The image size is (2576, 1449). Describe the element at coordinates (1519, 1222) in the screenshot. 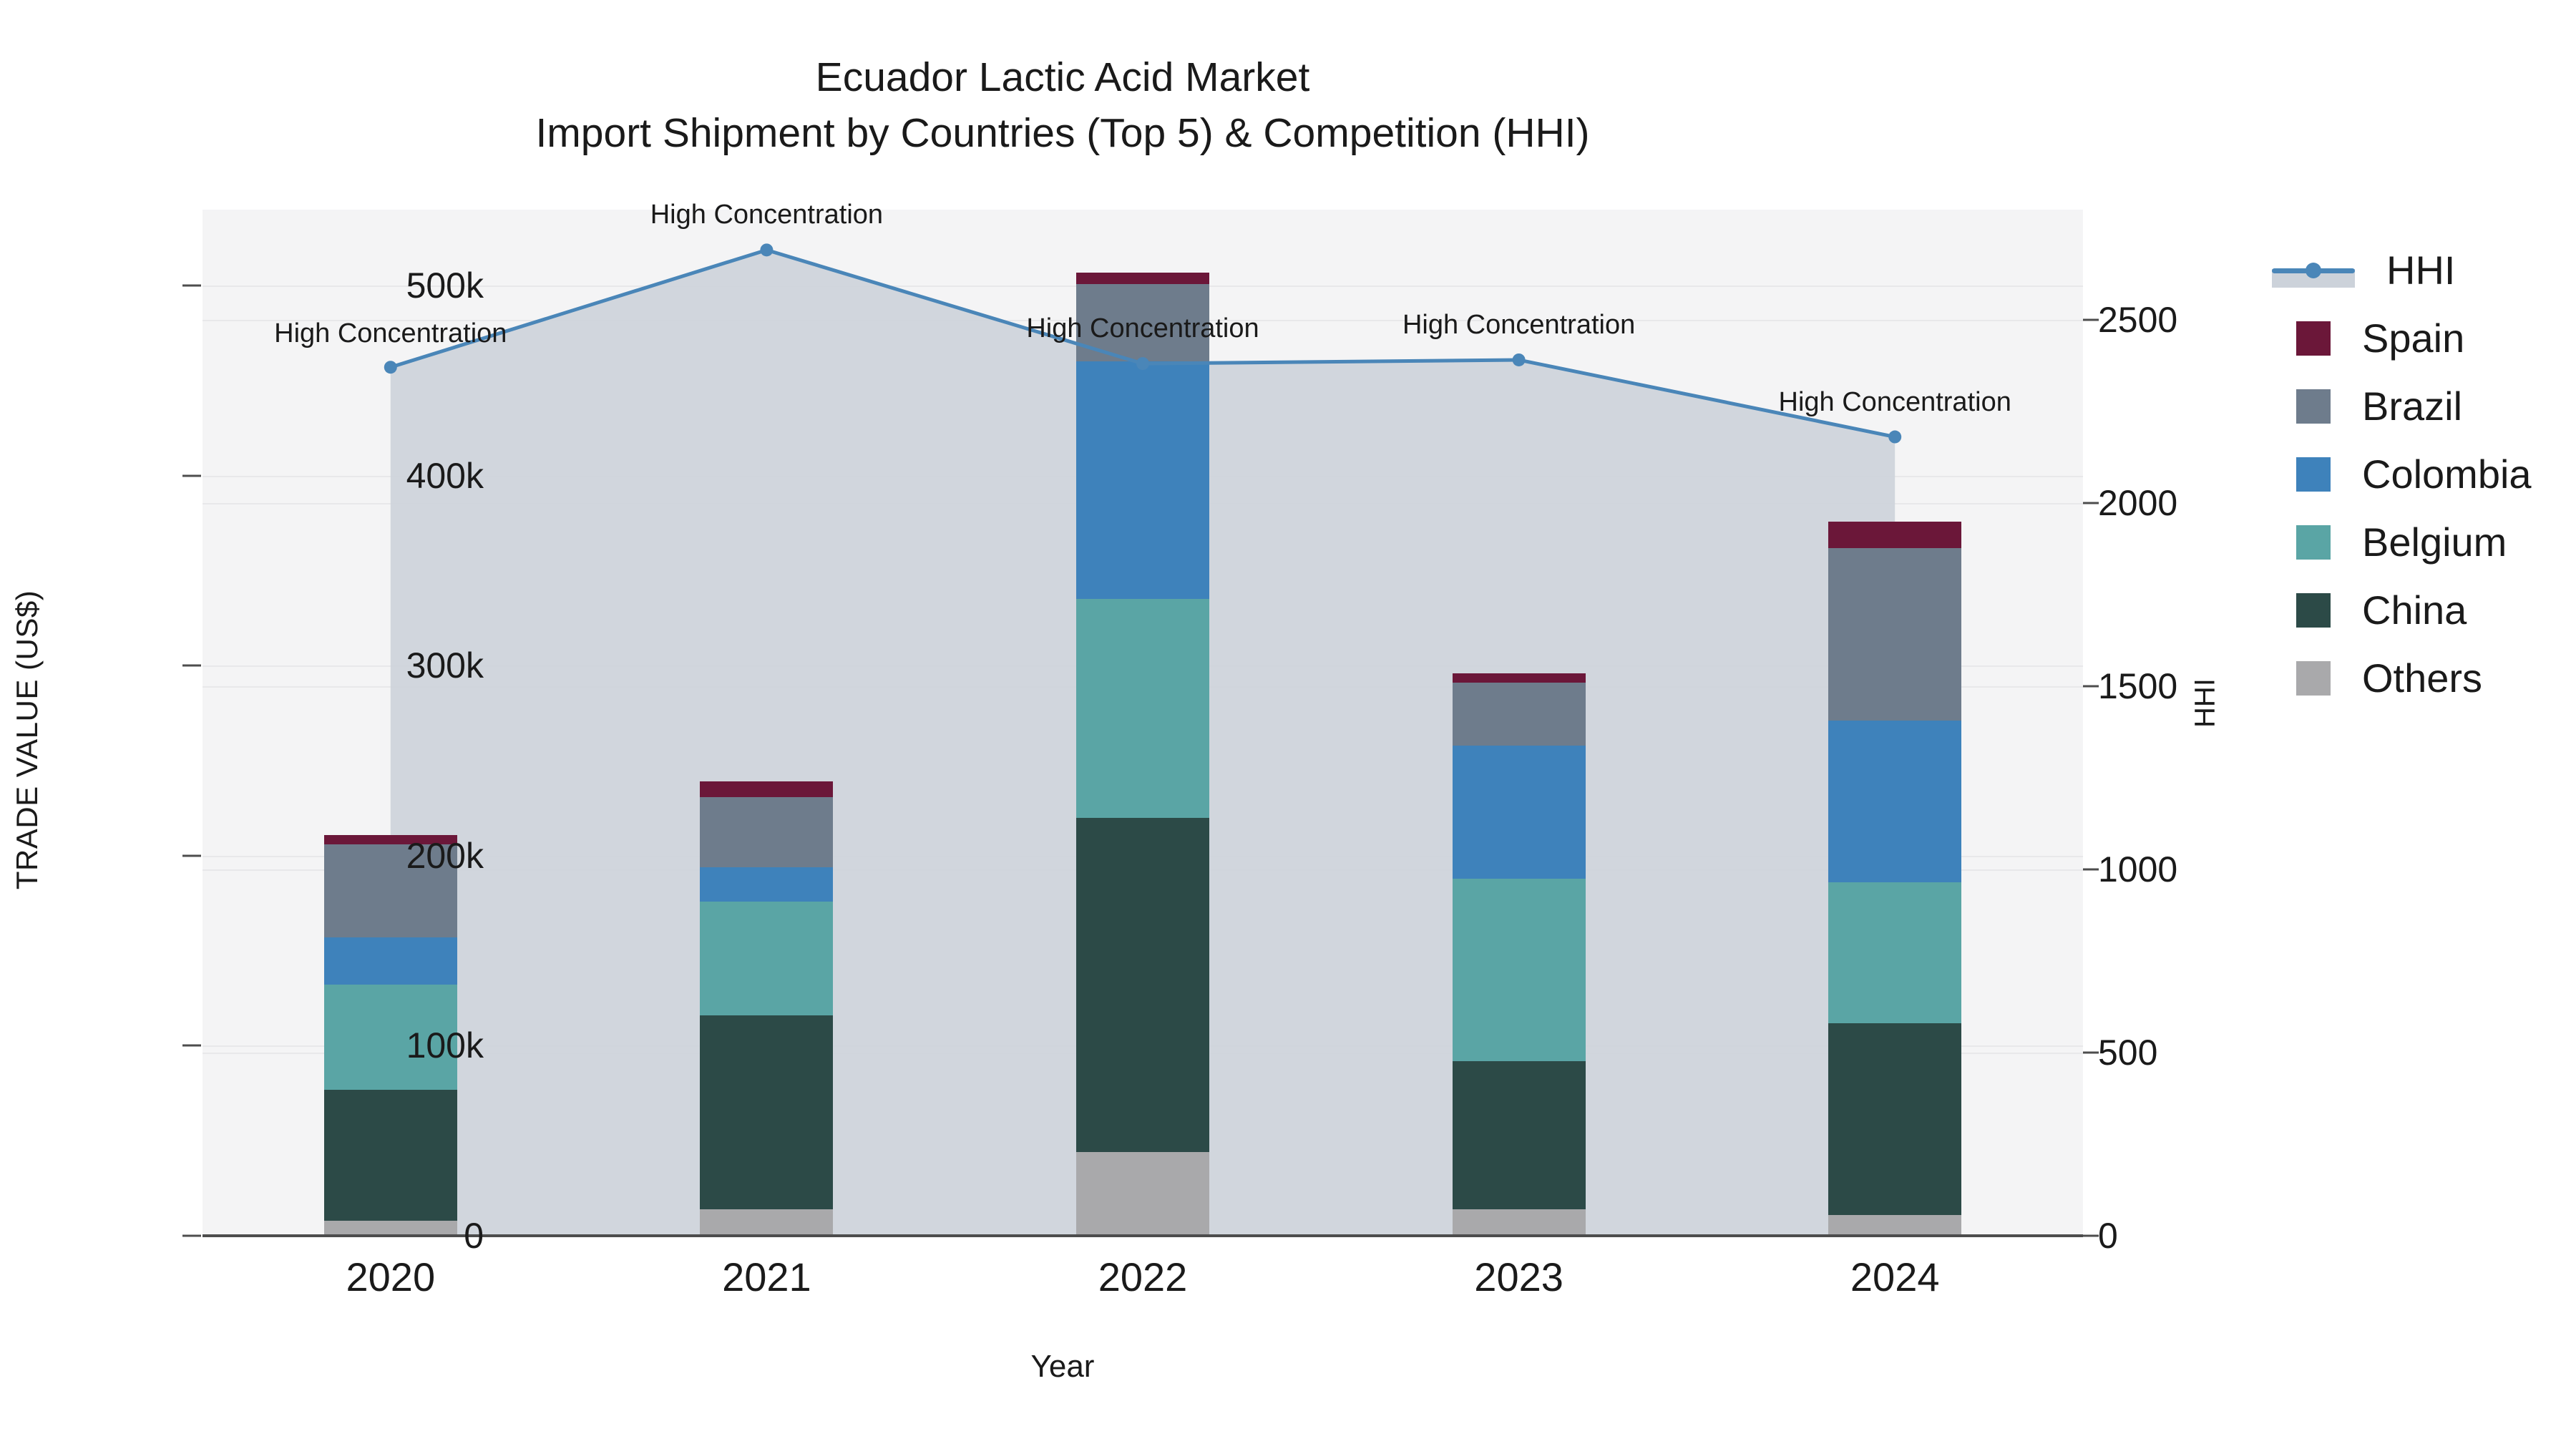

I see `bar-segment-others-2023` at that location.